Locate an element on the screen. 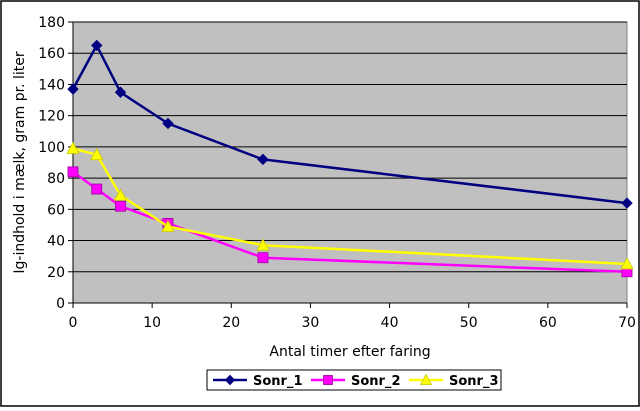 The image size is (640, 411). legend-label: Sonr_2 is located at coordinates (376, 381).